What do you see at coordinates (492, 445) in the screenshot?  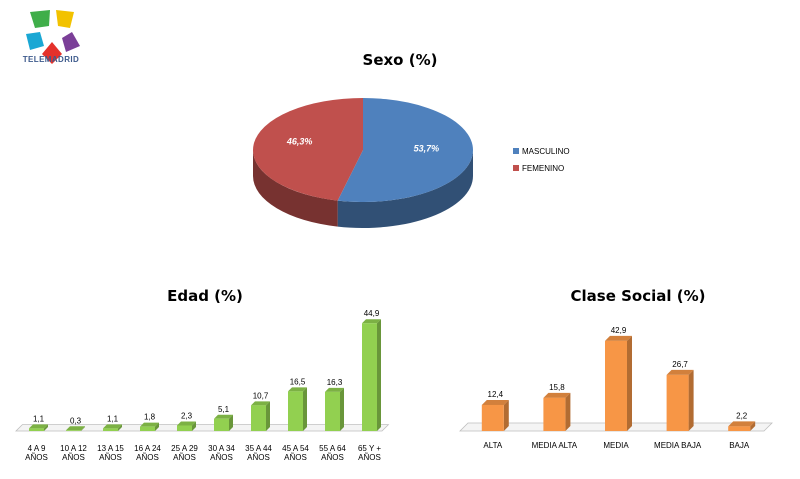 I see `category-label: ALTA` at bounding box center [492, 445].